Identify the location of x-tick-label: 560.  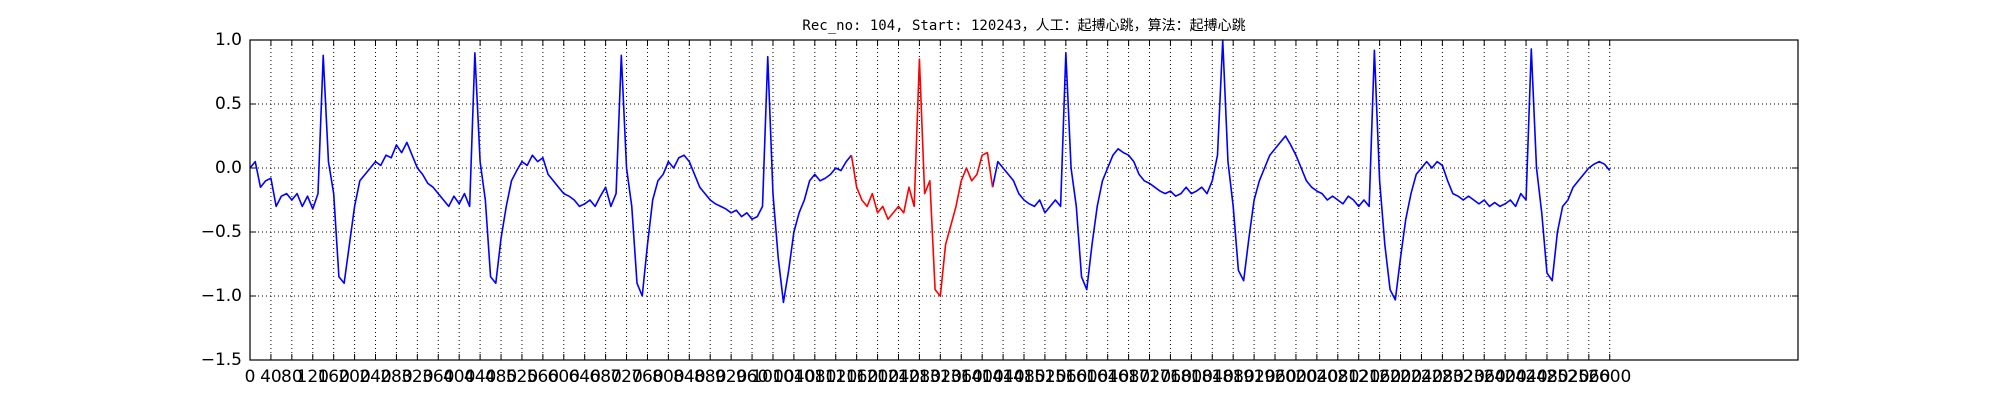
(543, 377).